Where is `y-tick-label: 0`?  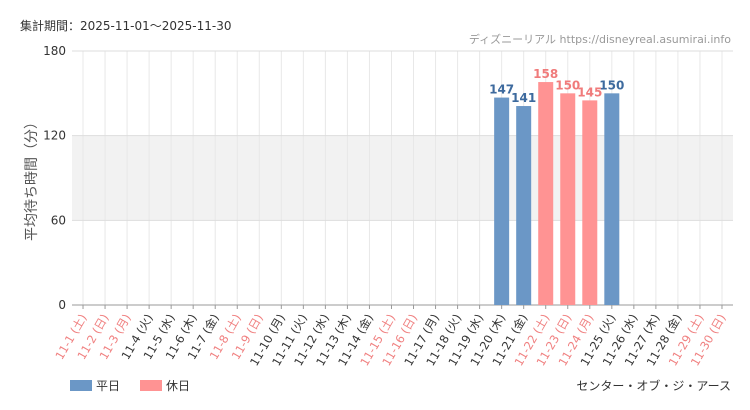
y-tick-label: 0 is located at coordinates (62, 305).